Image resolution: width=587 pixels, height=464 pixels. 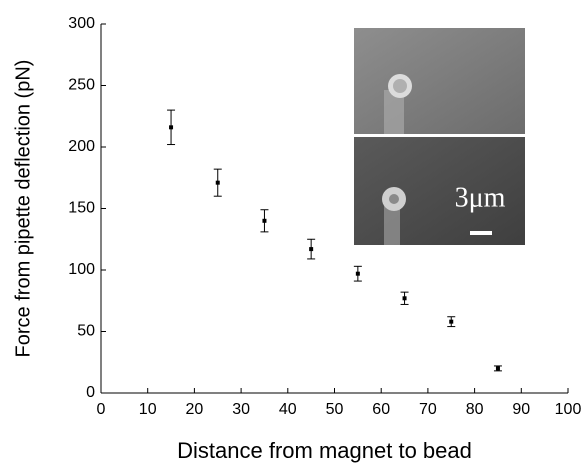 What do you see at coordinates (439, 136) in the screenshot?
I see `inset-image: 3μm` at bounding box center [439, 136].